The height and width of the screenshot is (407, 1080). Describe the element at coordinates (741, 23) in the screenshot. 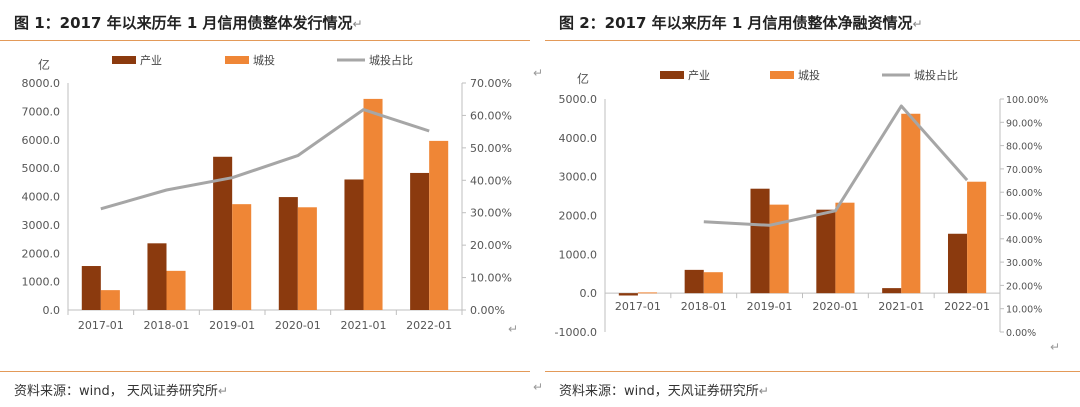

I see `figure-2-title: 图 2：2017 年以来历年 1 月信用债整体净融资情况↵` at that location.